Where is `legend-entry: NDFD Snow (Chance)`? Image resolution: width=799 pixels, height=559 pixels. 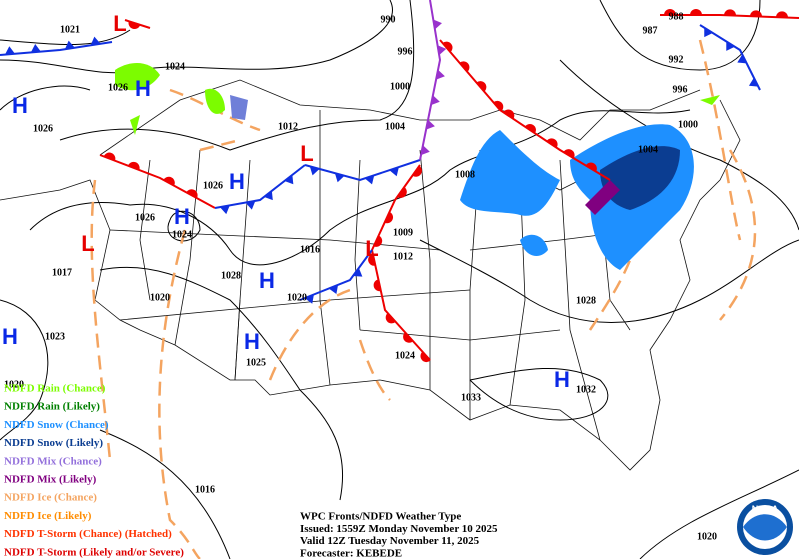
legend-entry: NDFD Snow (Chance) is located at coordinates (56, 425).